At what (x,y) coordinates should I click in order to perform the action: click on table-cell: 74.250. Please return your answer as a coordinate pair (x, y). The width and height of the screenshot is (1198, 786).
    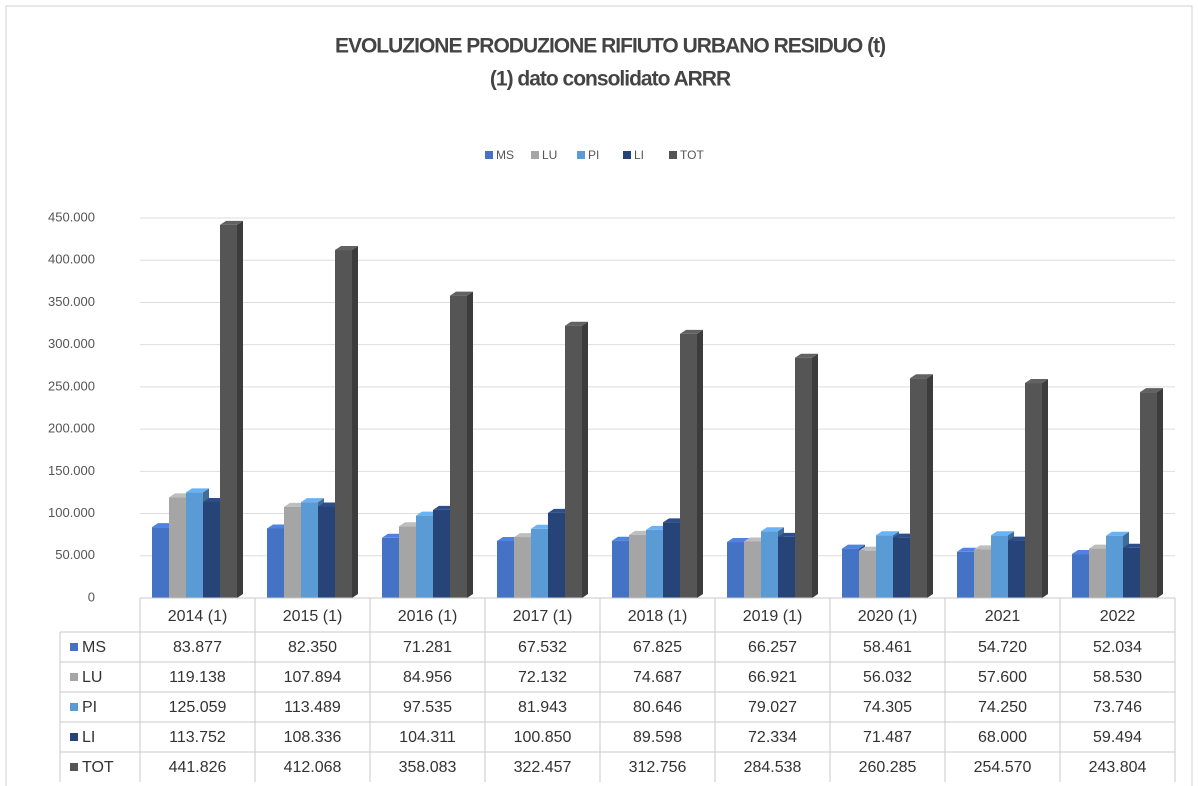
    Looking at the image, I should click on (1002, 707).